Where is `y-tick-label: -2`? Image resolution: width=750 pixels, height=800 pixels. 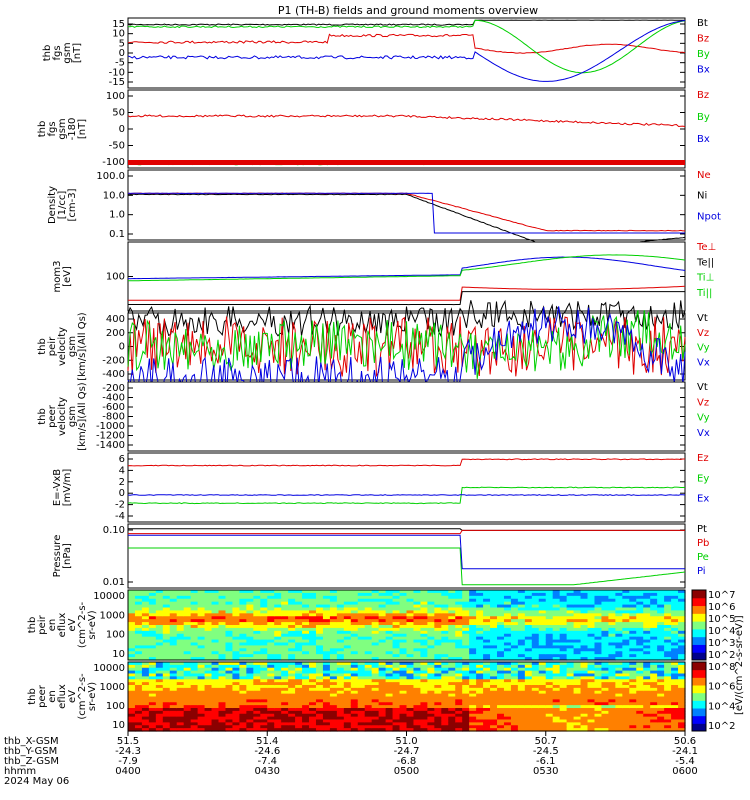
y-tick-label: -2 is located at coordinates (120, 505).